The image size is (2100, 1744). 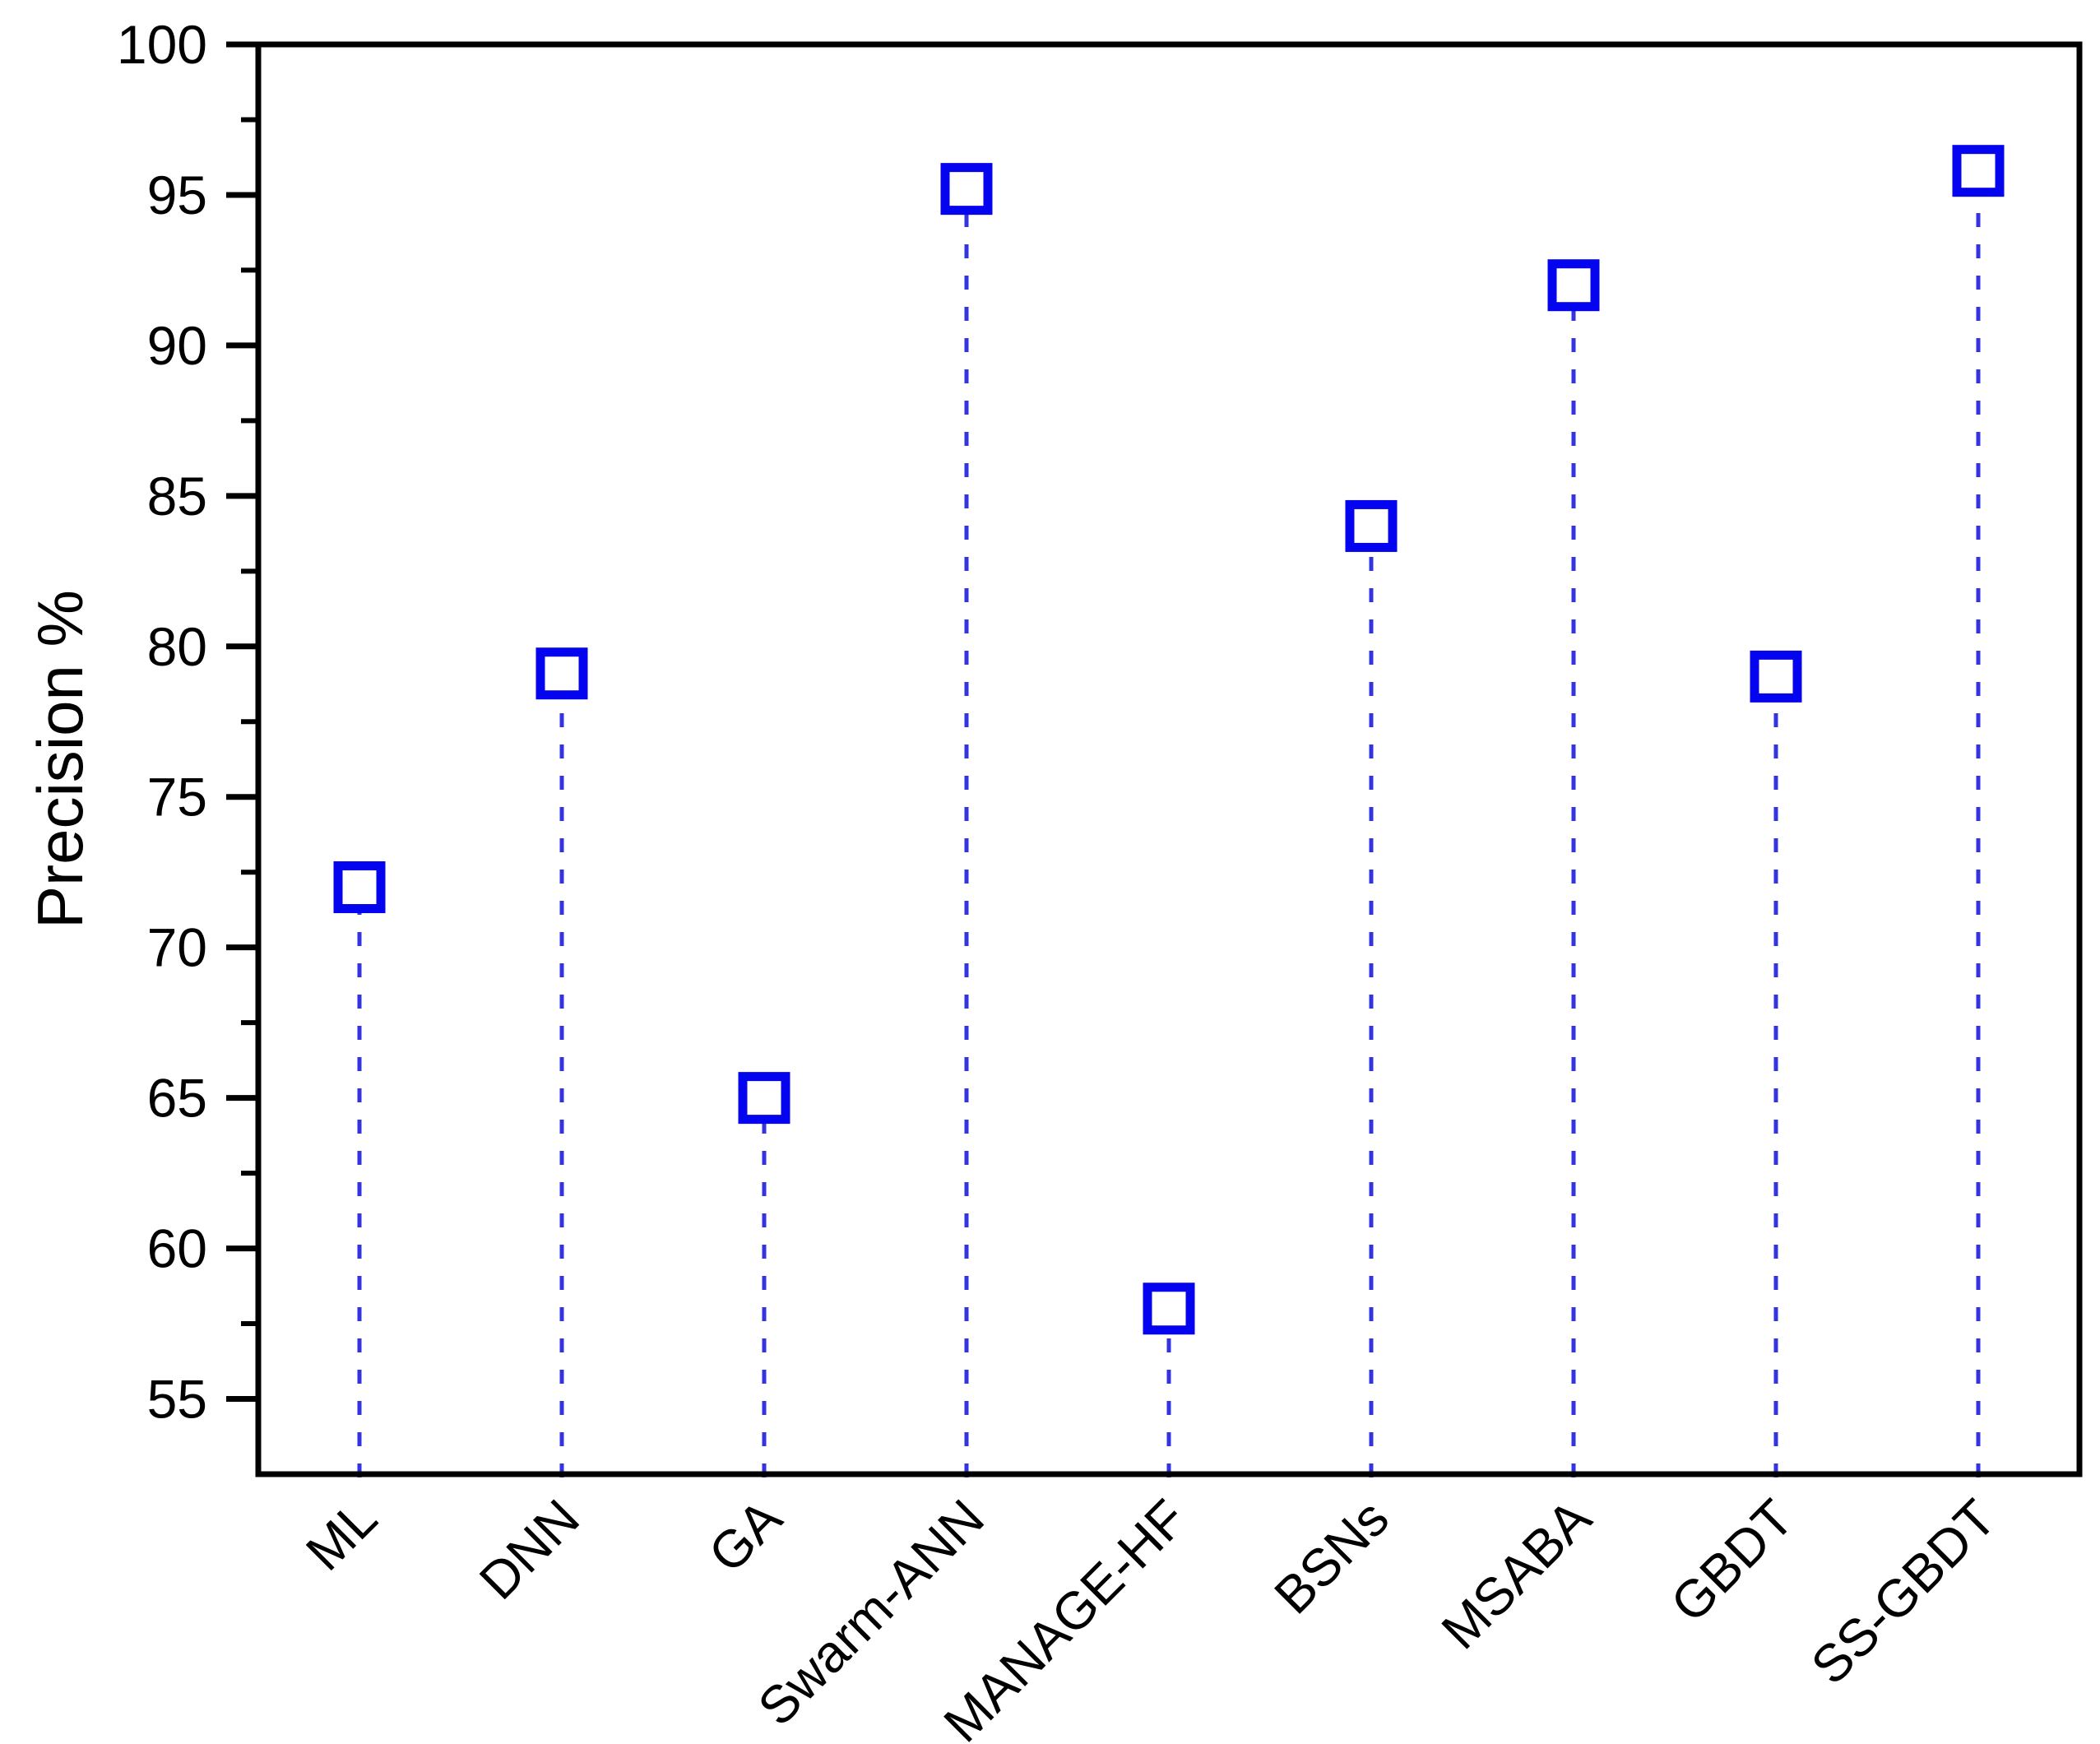 I want to click on y-tick-label-60: 60, so click(x=177, y=1248).